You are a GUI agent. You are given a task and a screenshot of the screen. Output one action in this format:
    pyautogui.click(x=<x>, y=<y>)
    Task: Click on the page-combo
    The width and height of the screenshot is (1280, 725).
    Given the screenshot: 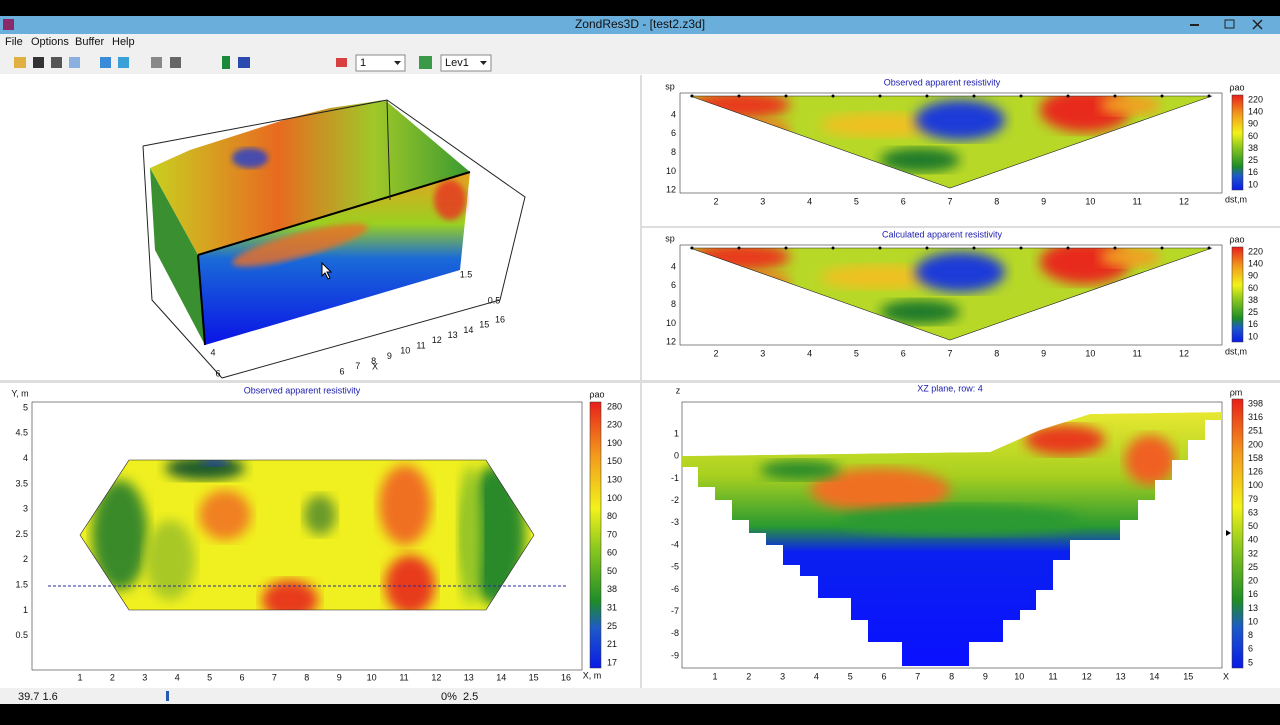 What is the action you would take?
    pyautogui.click(x=380, y=63)
    